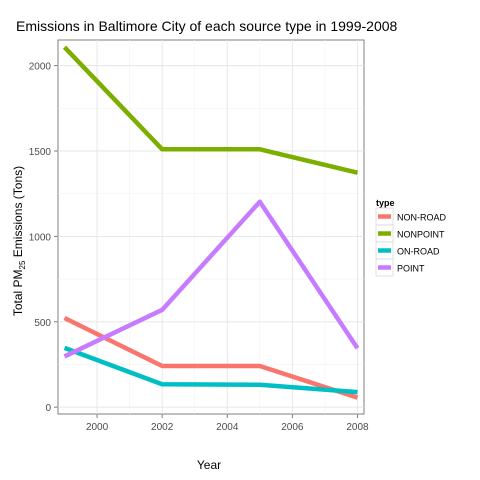  Describe the element at coordinates (40, 237) in the screenshot. I see `y-tick-label: 1000` at that location.